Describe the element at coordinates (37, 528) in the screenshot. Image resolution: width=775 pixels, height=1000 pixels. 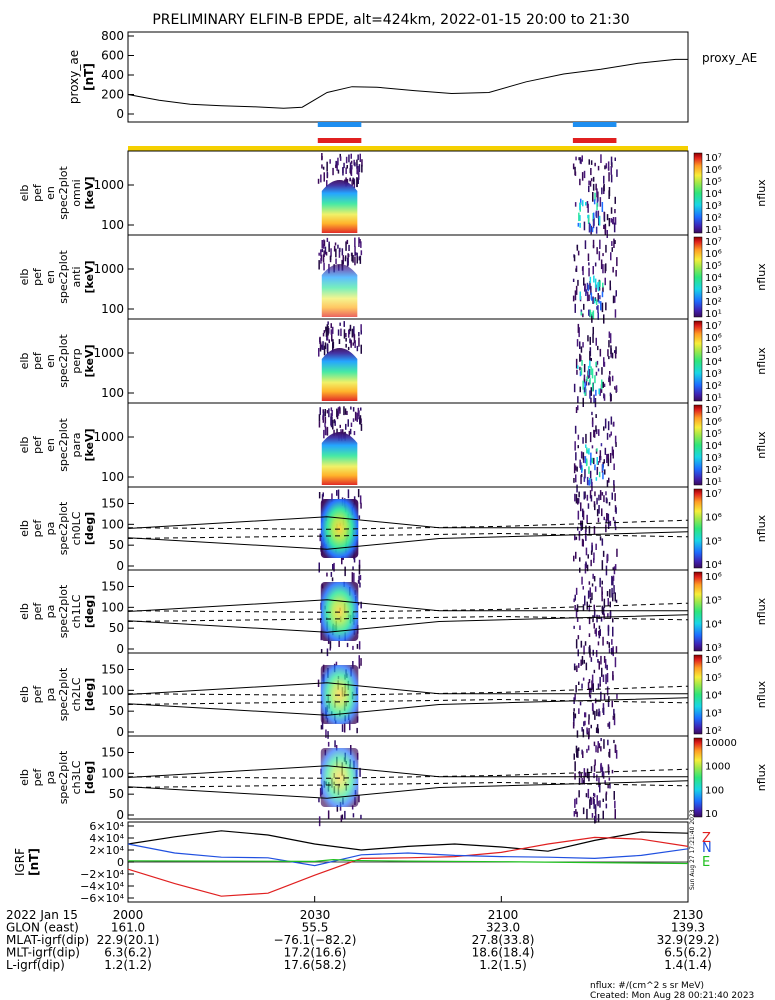
I see `pa-ylabel-line: pef` at that location.